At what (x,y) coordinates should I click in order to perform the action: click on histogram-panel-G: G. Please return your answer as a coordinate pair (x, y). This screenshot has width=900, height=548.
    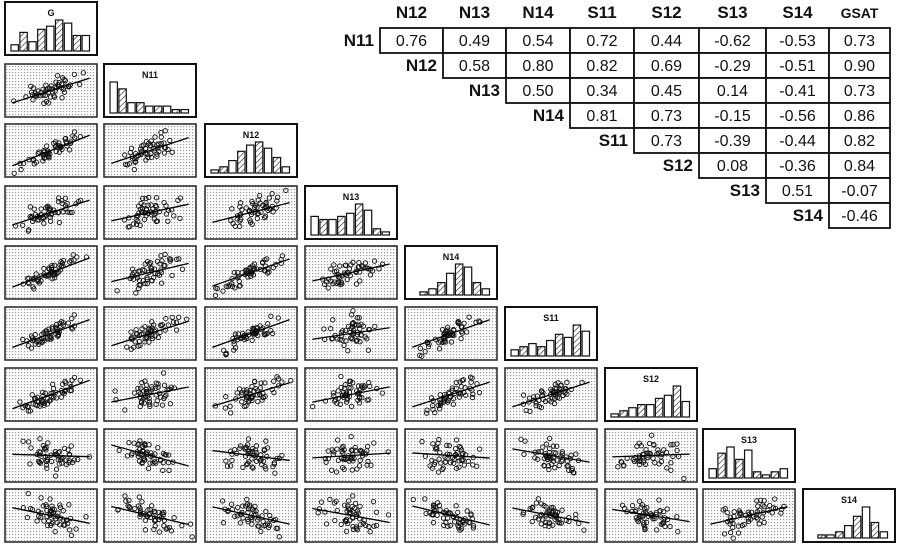
    Looking at the image, I should click on (51, 28).